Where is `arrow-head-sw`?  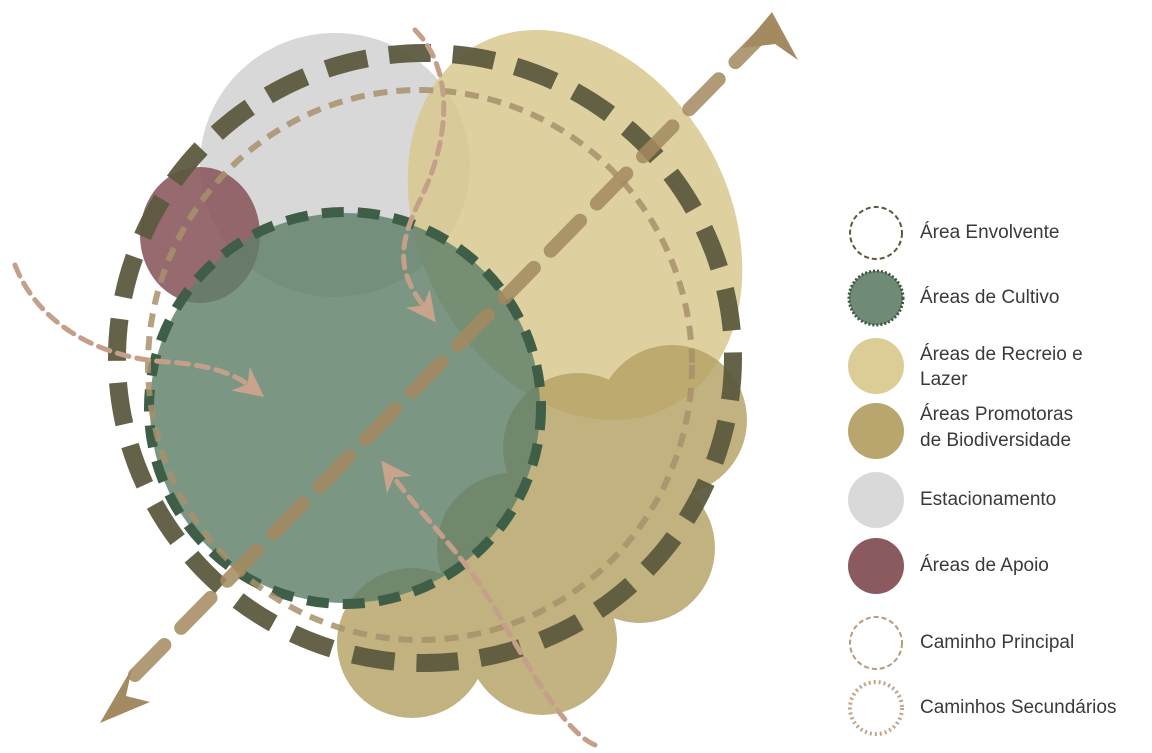
arrow-head-sw is located at coordinates (125, 695).